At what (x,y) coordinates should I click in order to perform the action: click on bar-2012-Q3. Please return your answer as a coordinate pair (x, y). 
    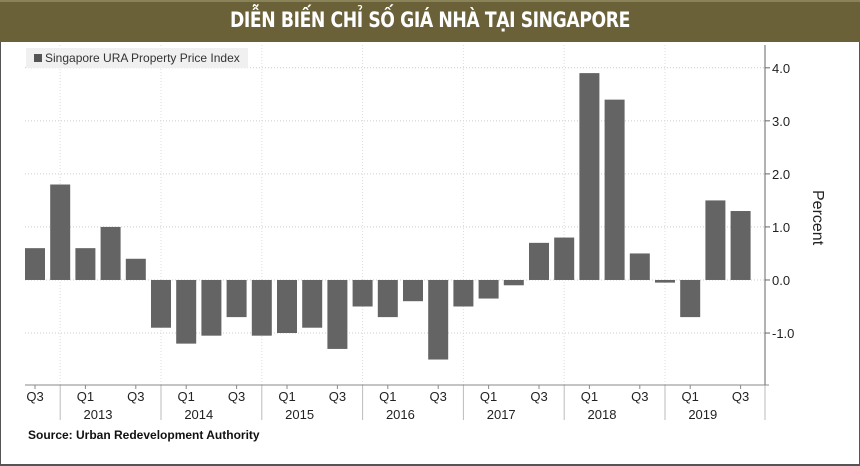
    Looking at the image, I should click on (35, 264).